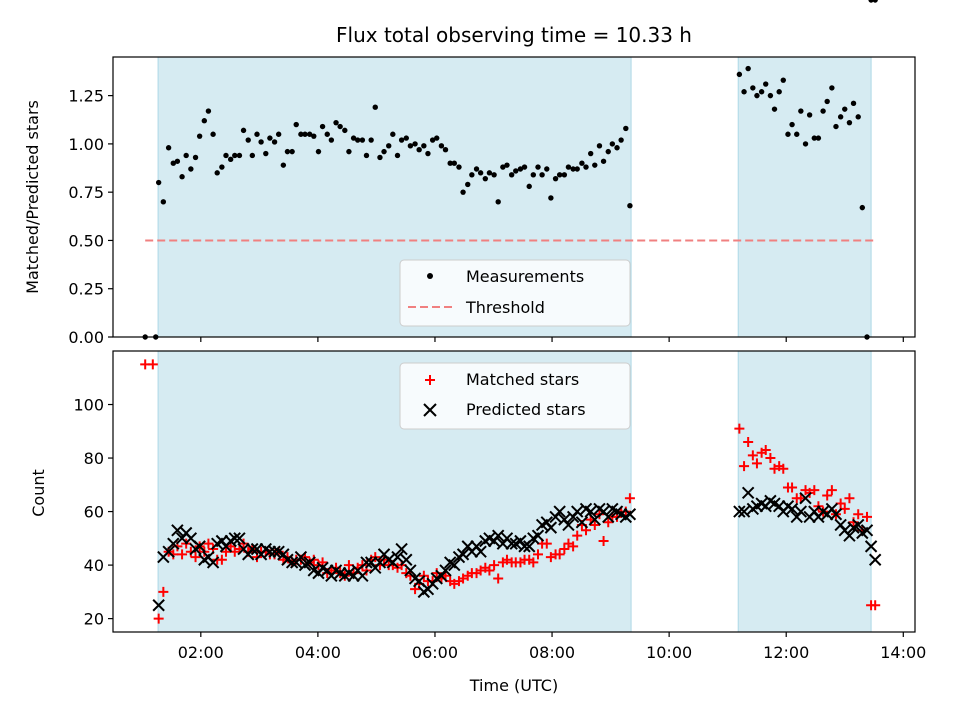 This screenshot has width=960, height=720. Describe the element at coordinates (86, 337) in the screenshot. I see `y-tick-label: 0.00` at that location.